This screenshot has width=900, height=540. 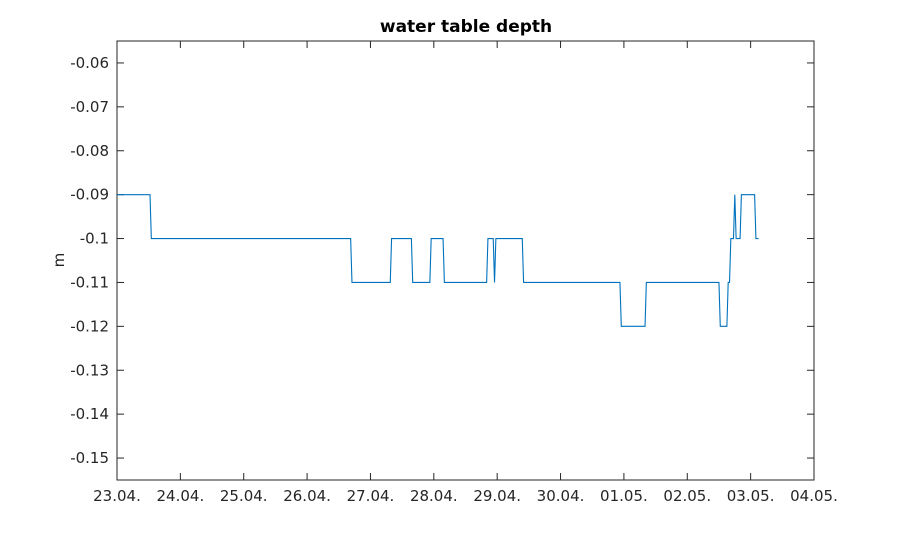 I want to click on y-tick-label: -0.15, so click(x=89, y=458).